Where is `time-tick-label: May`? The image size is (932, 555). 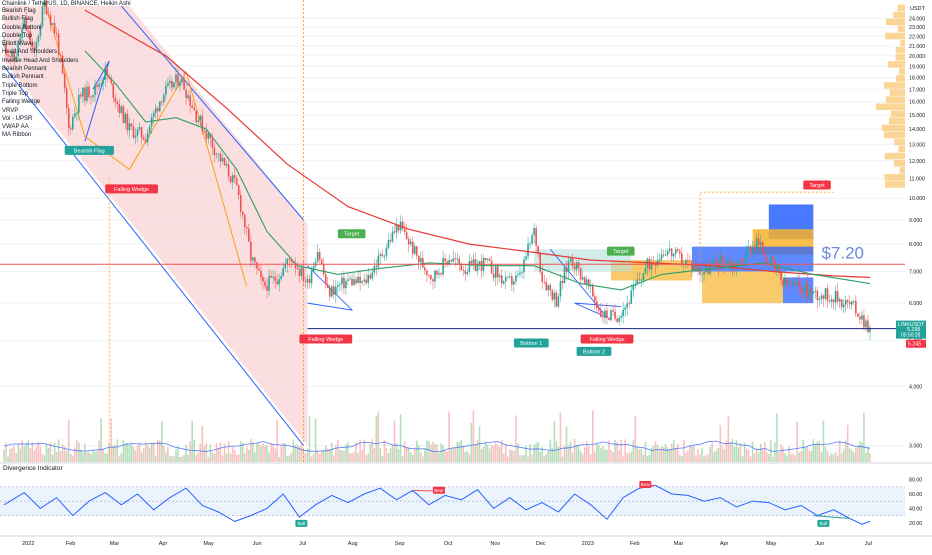 time-tick-label: May is located at coordinates (208, 544).